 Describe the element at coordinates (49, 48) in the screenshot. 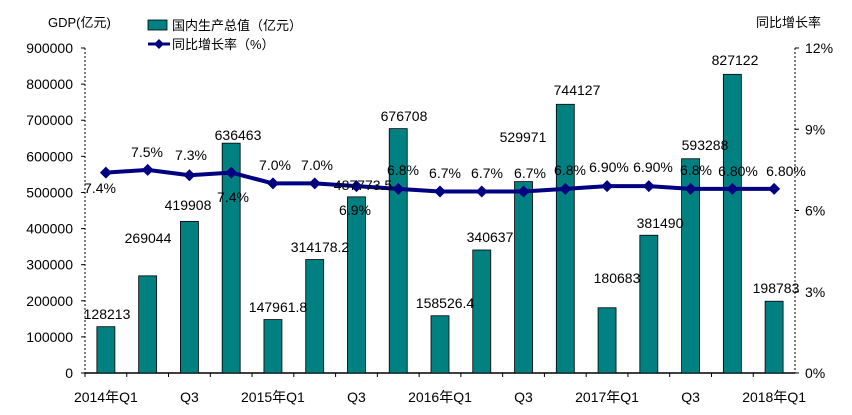

I see `left-tick-label: 900000` at that location.